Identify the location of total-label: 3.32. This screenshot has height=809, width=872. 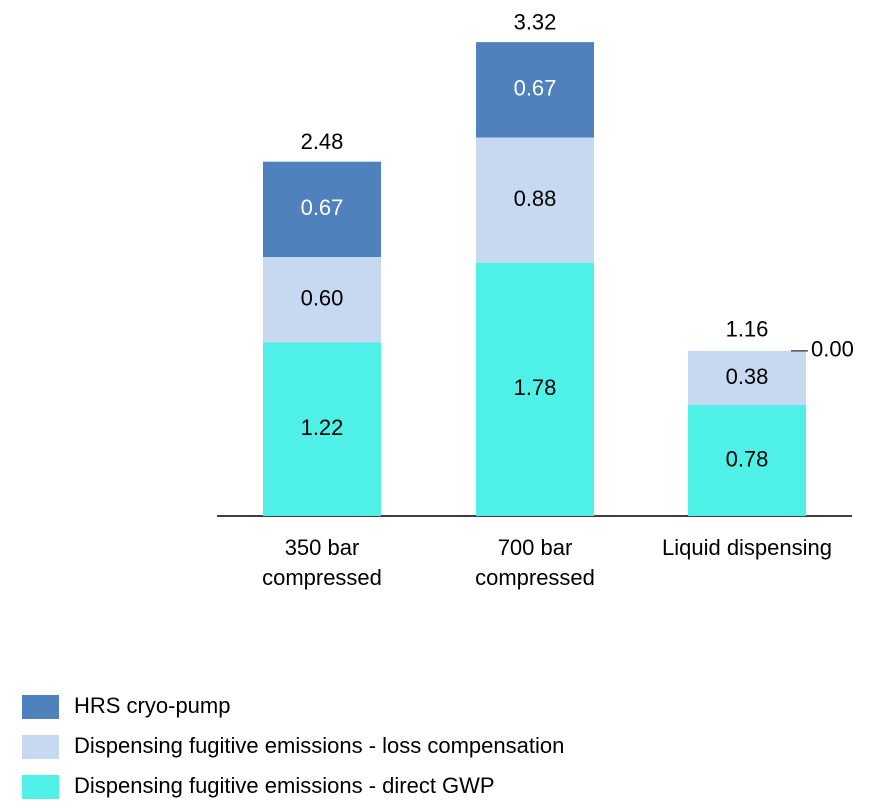
(535, 21).